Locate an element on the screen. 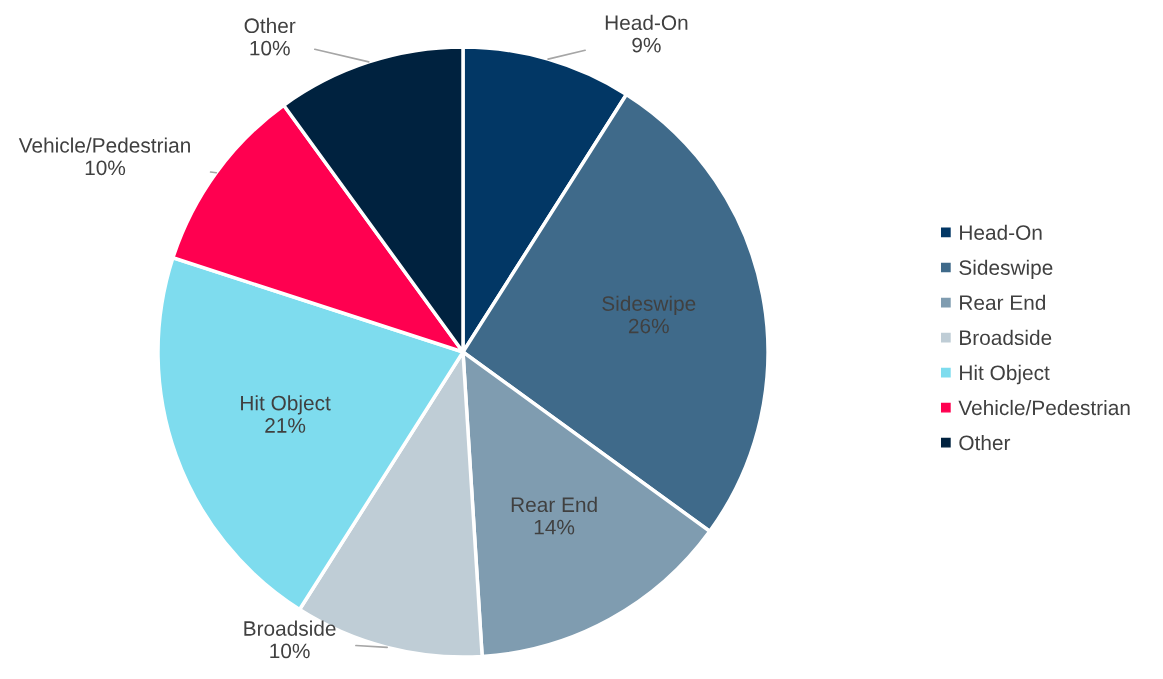  legend-label: Vehicle/Pedestrian is located at coordinates (1044, 407).